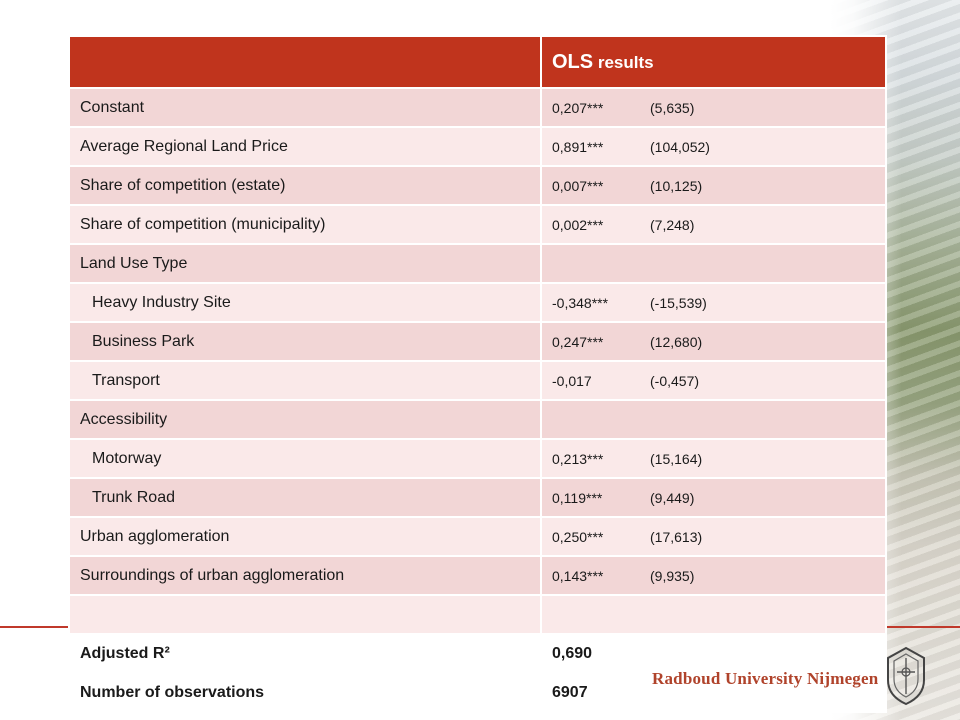 This screenshot has height=720, width=960. What do you see at coordinates (305, 419) in the screenshot?
I see `variable-name-cell: Accessibility` at bounding box center [305, 419].